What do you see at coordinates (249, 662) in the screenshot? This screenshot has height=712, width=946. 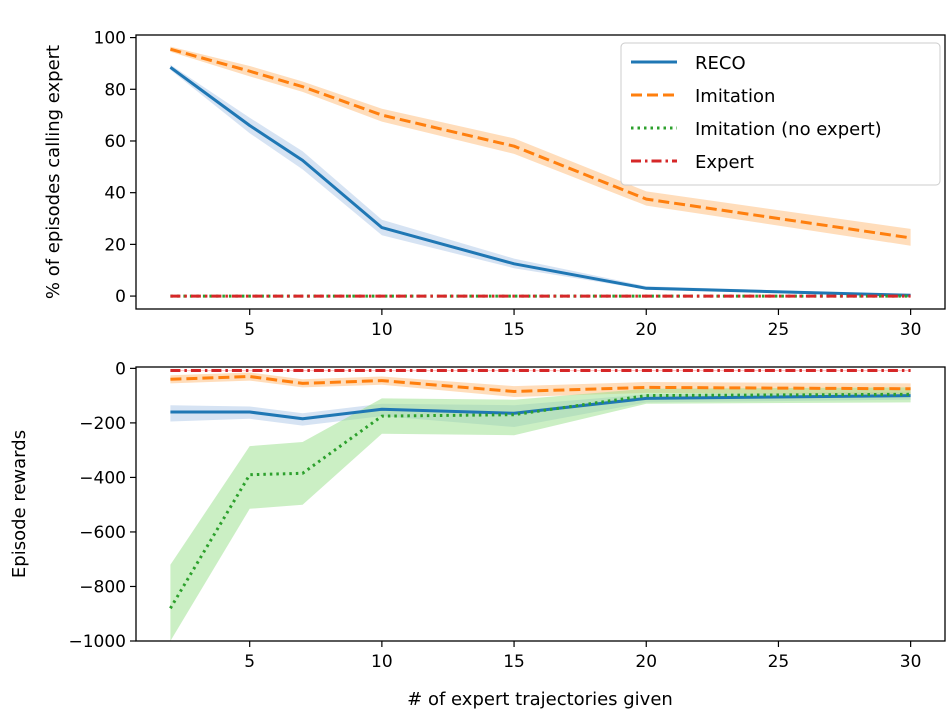 I see `bottom-xtick-label: 5` at bounding box center [249, 662].